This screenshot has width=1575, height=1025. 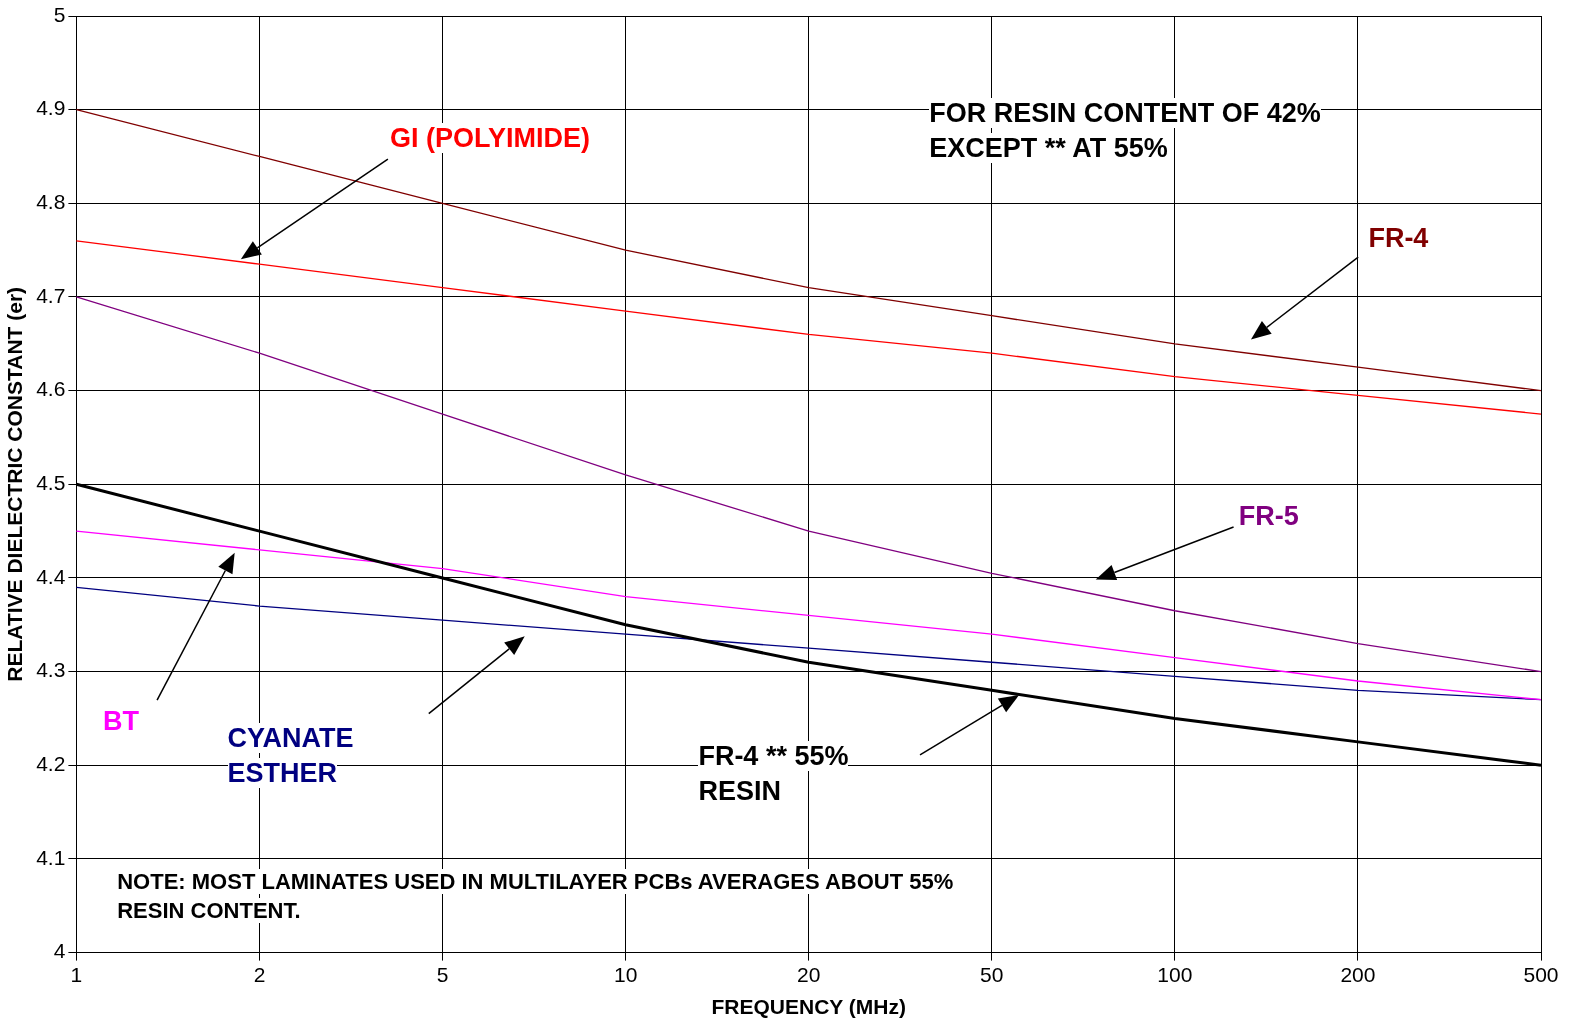 I want to click on text: CYANATE ESTHER, so click(x=290, y=755).